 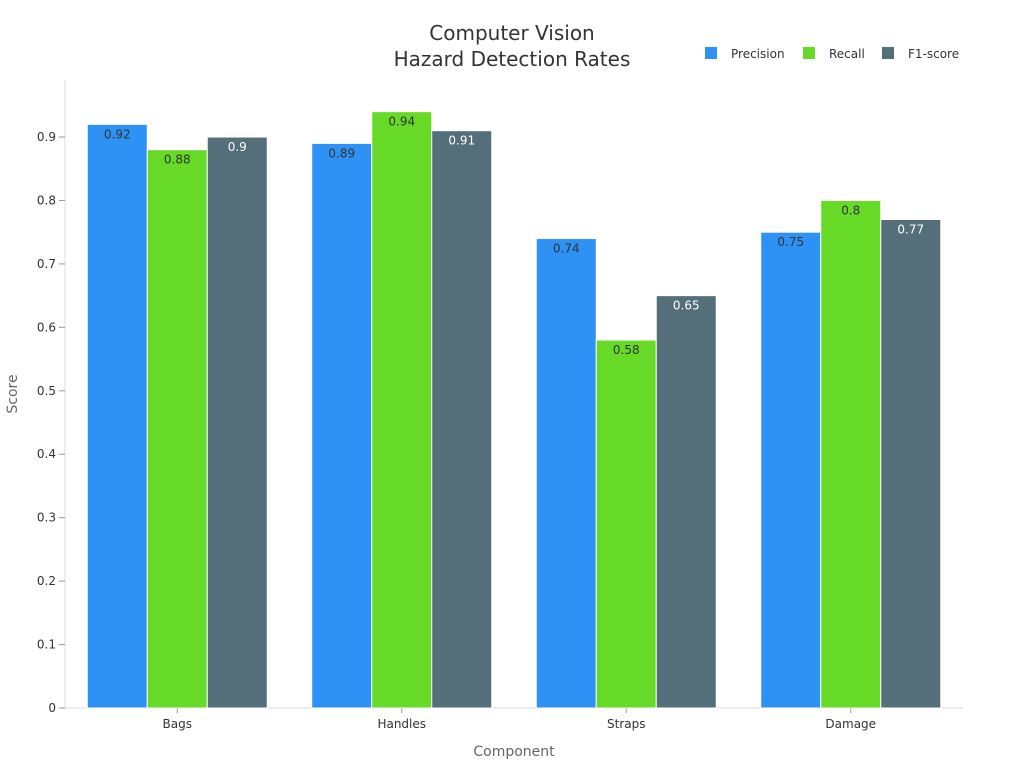 What do you see at coordinates (117, 134) in the screenshot?
I see `data-label: 0.92` at bounding box center [117, 134].